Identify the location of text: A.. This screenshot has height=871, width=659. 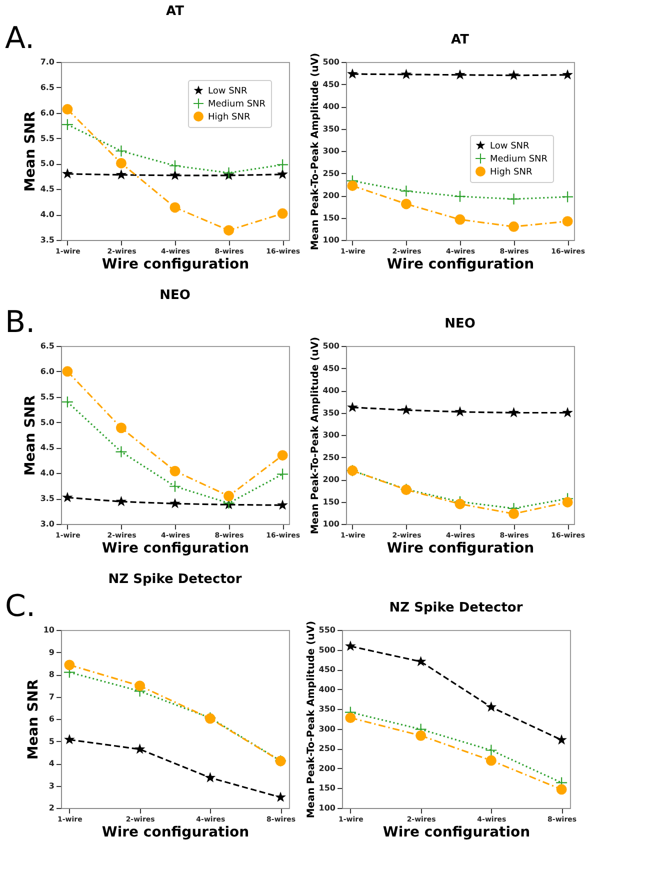
(20, 38).